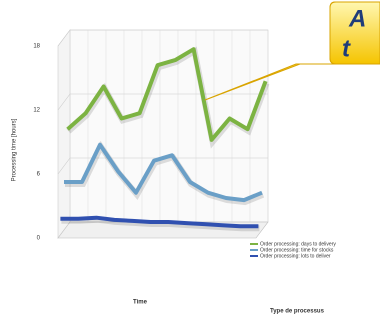 The height and width of the screenshot is (325, 380). I want to click on callout-text: t, so click(346, 48).